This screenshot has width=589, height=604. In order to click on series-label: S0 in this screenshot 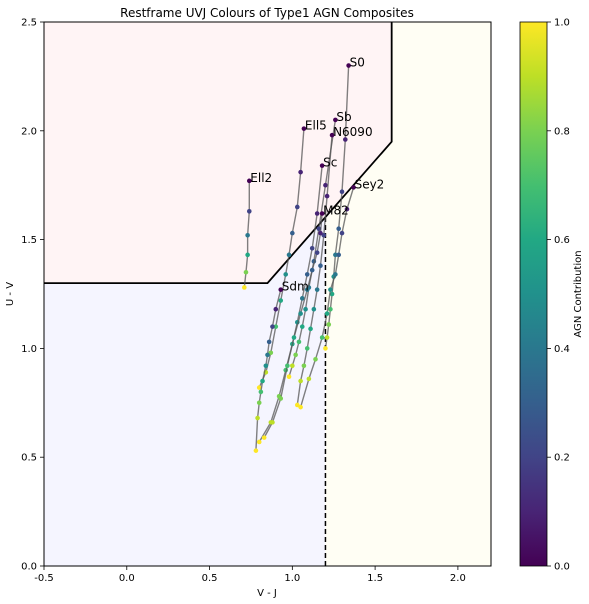, I will do `click(357, 63)`.